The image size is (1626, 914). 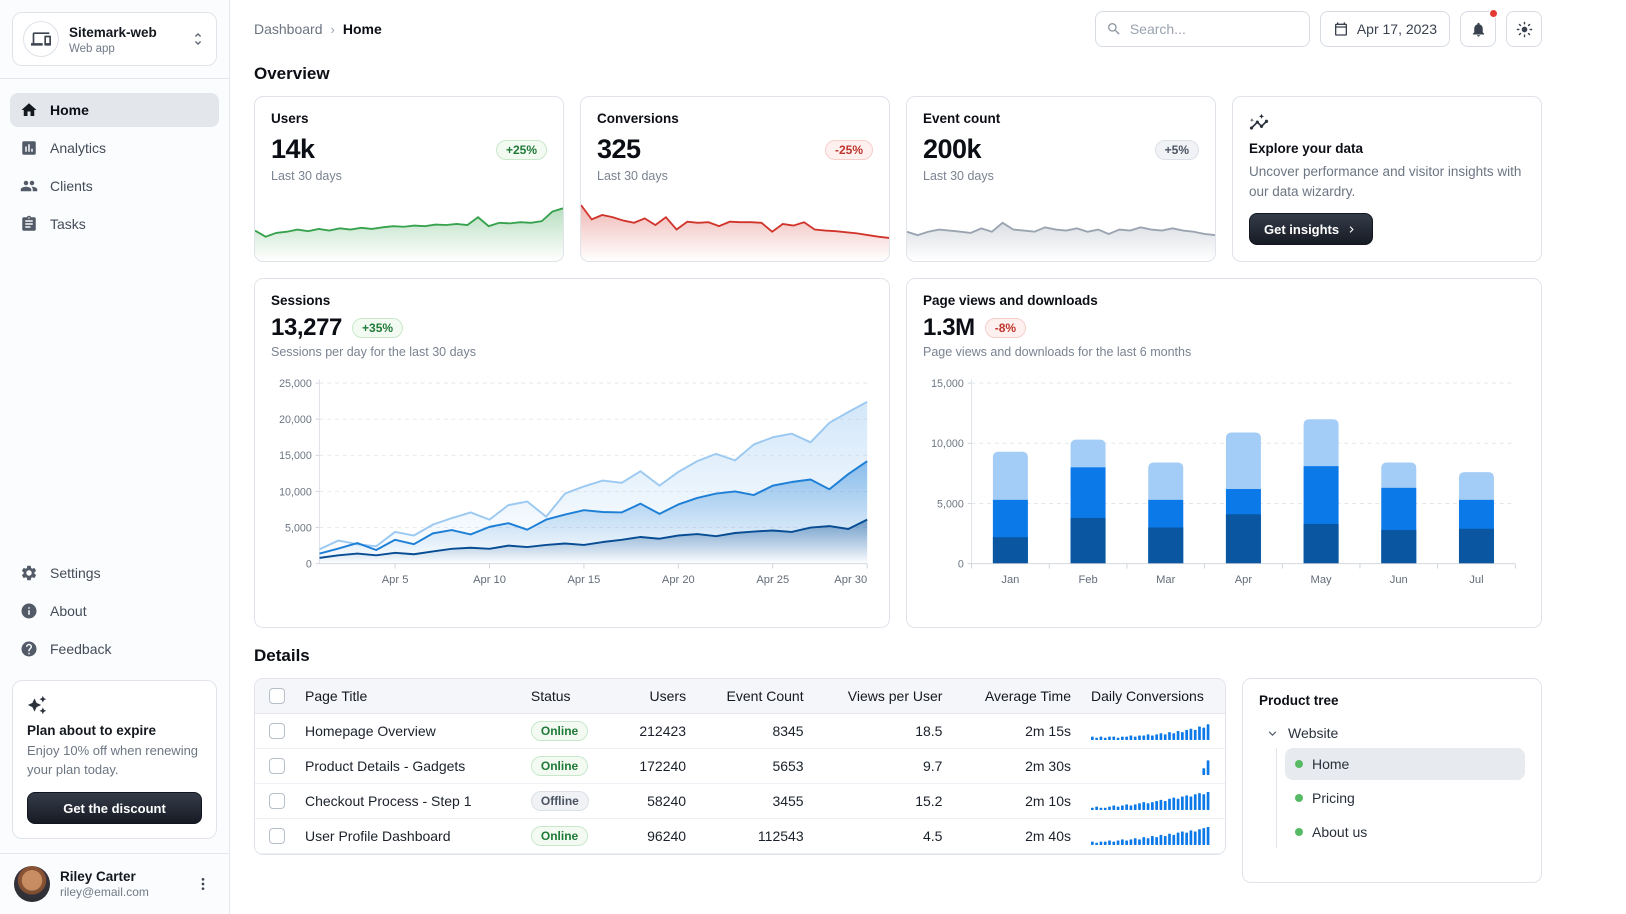 I want to click on insights-icon, so click(x=1387, y=123).